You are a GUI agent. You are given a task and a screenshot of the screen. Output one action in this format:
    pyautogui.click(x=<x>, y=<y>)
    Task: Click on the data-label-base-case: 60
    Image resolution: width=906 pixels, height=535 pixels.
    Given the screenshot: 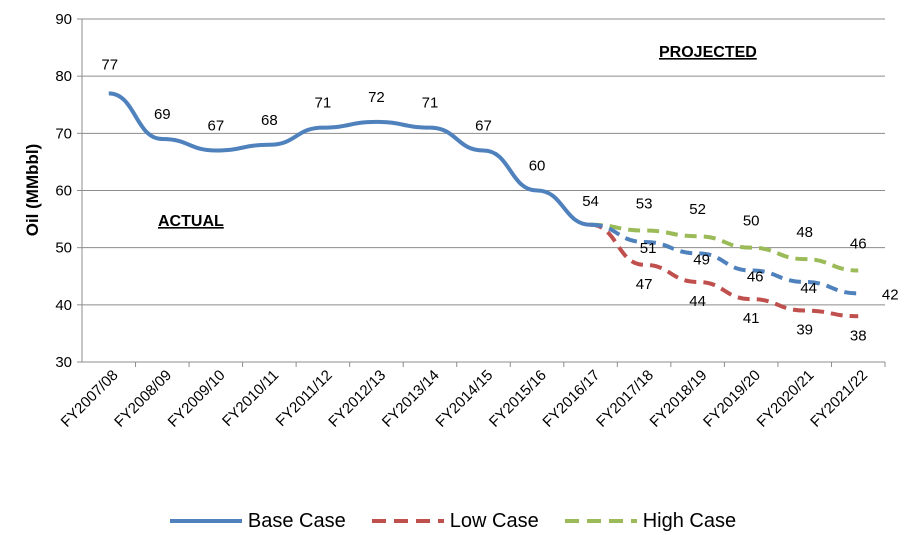 What is the action you would take?
    pyautogui.click(x=537, y=166)
    